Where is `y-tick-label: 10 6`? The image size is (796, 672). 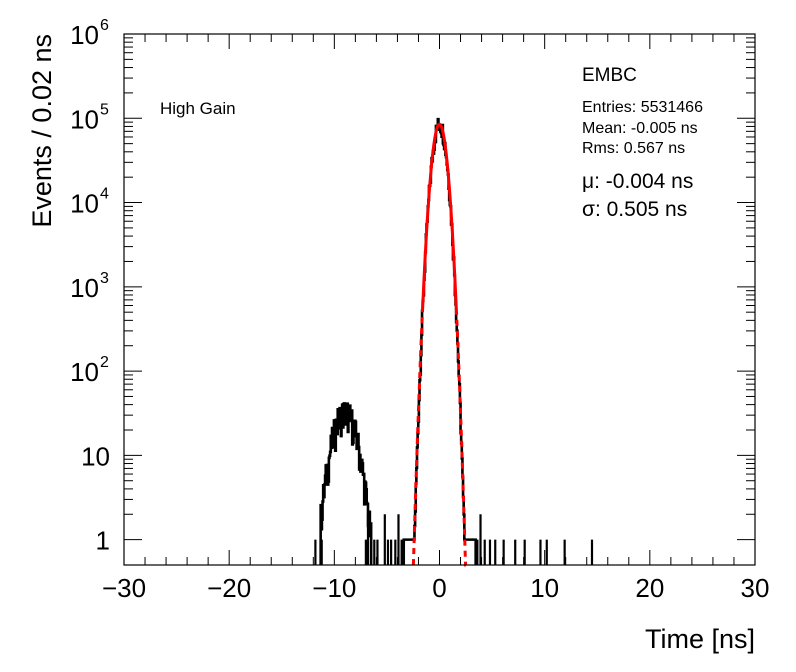
y-tick-label: 10 6 is located at coordinates (89, 33).